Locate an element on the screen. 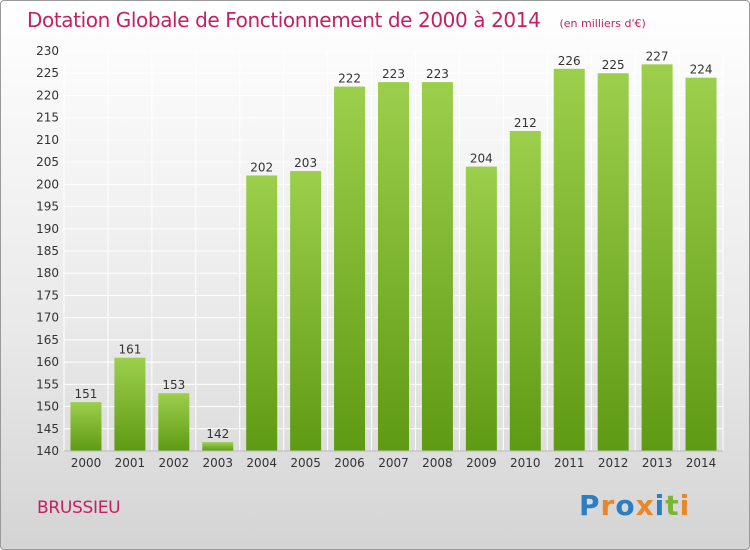  x-tick-label: 2004 is located at coordinates (261, 463).